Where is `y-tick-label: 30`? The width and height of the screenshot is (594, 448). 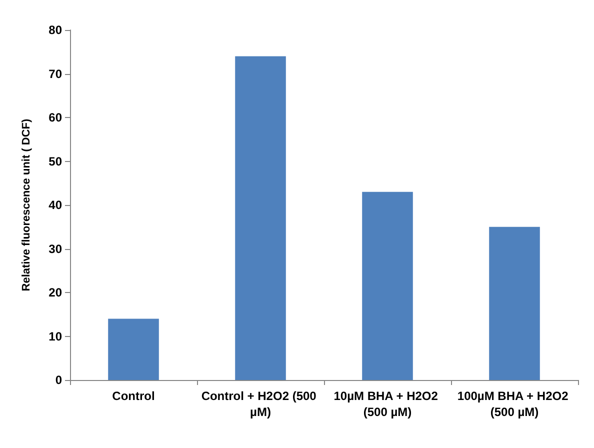
y-tick-label: 30 is located at coordinates (55, 249).